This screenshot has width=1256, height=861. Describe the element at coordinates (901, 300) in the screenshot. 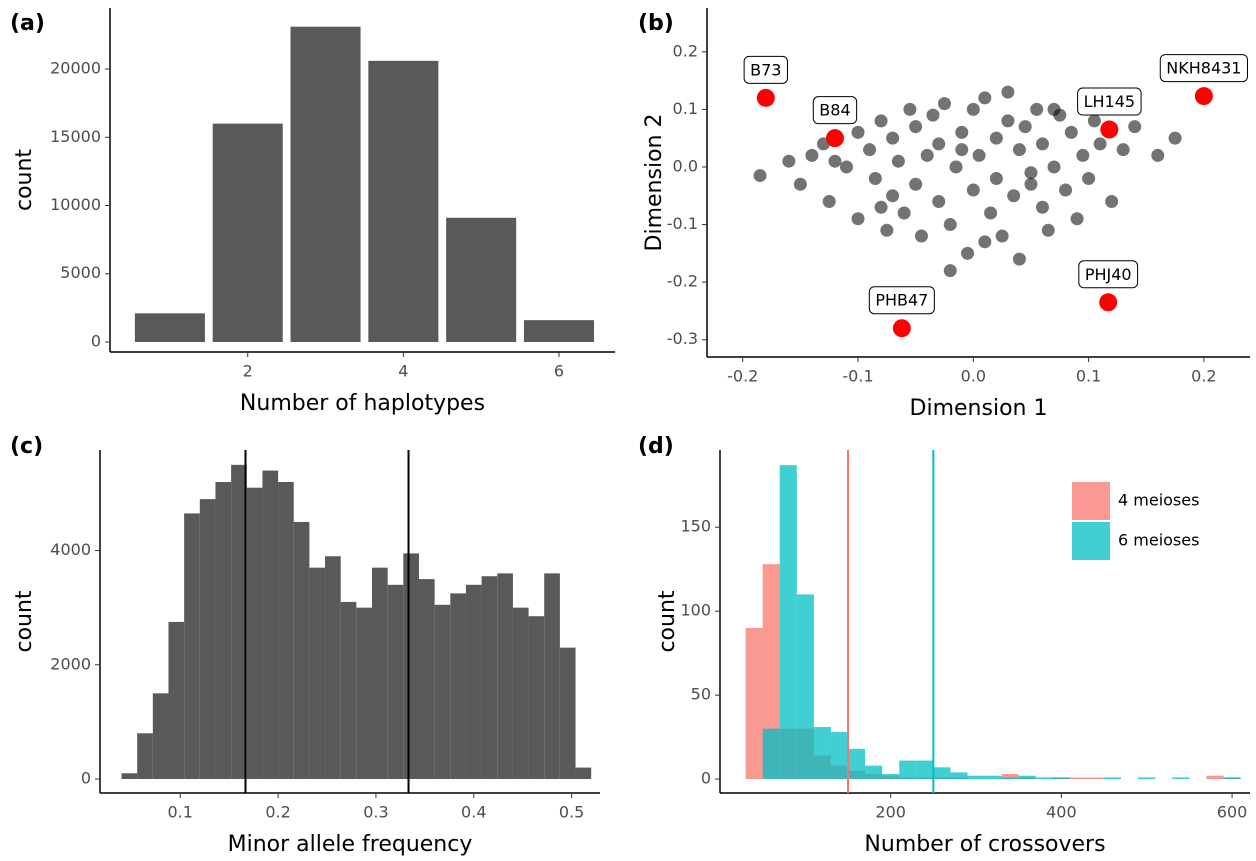

I see `label-text: PHB47` at that location.